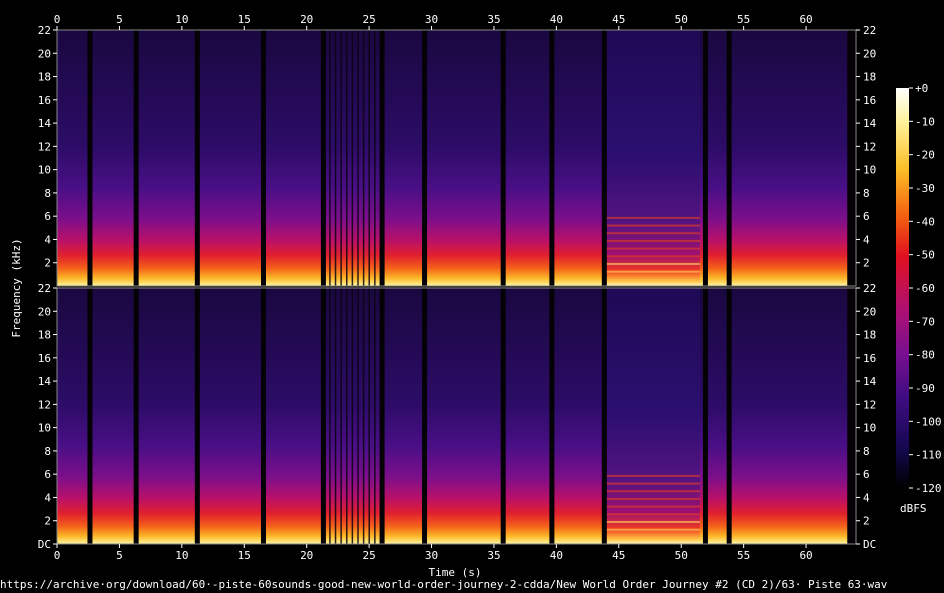 This screenshot has height=593, width=944. Describe the element at coordinates (57, 19) in the screenshot. I see `x-tick-label-top: 0` at that location.